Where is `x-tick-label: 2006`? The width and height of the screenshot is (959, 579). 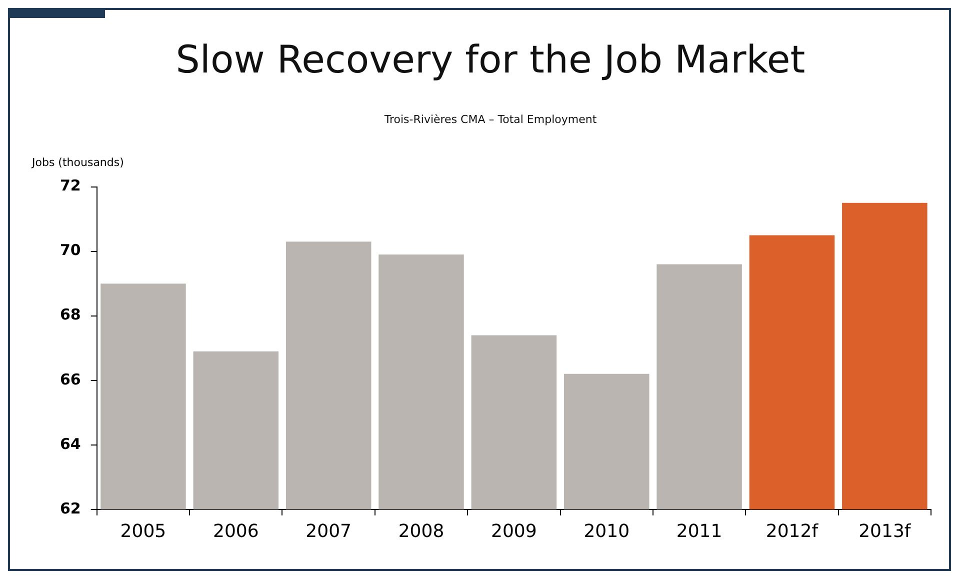 x-tick-label: 2006 is located at coordinates (235, 531).